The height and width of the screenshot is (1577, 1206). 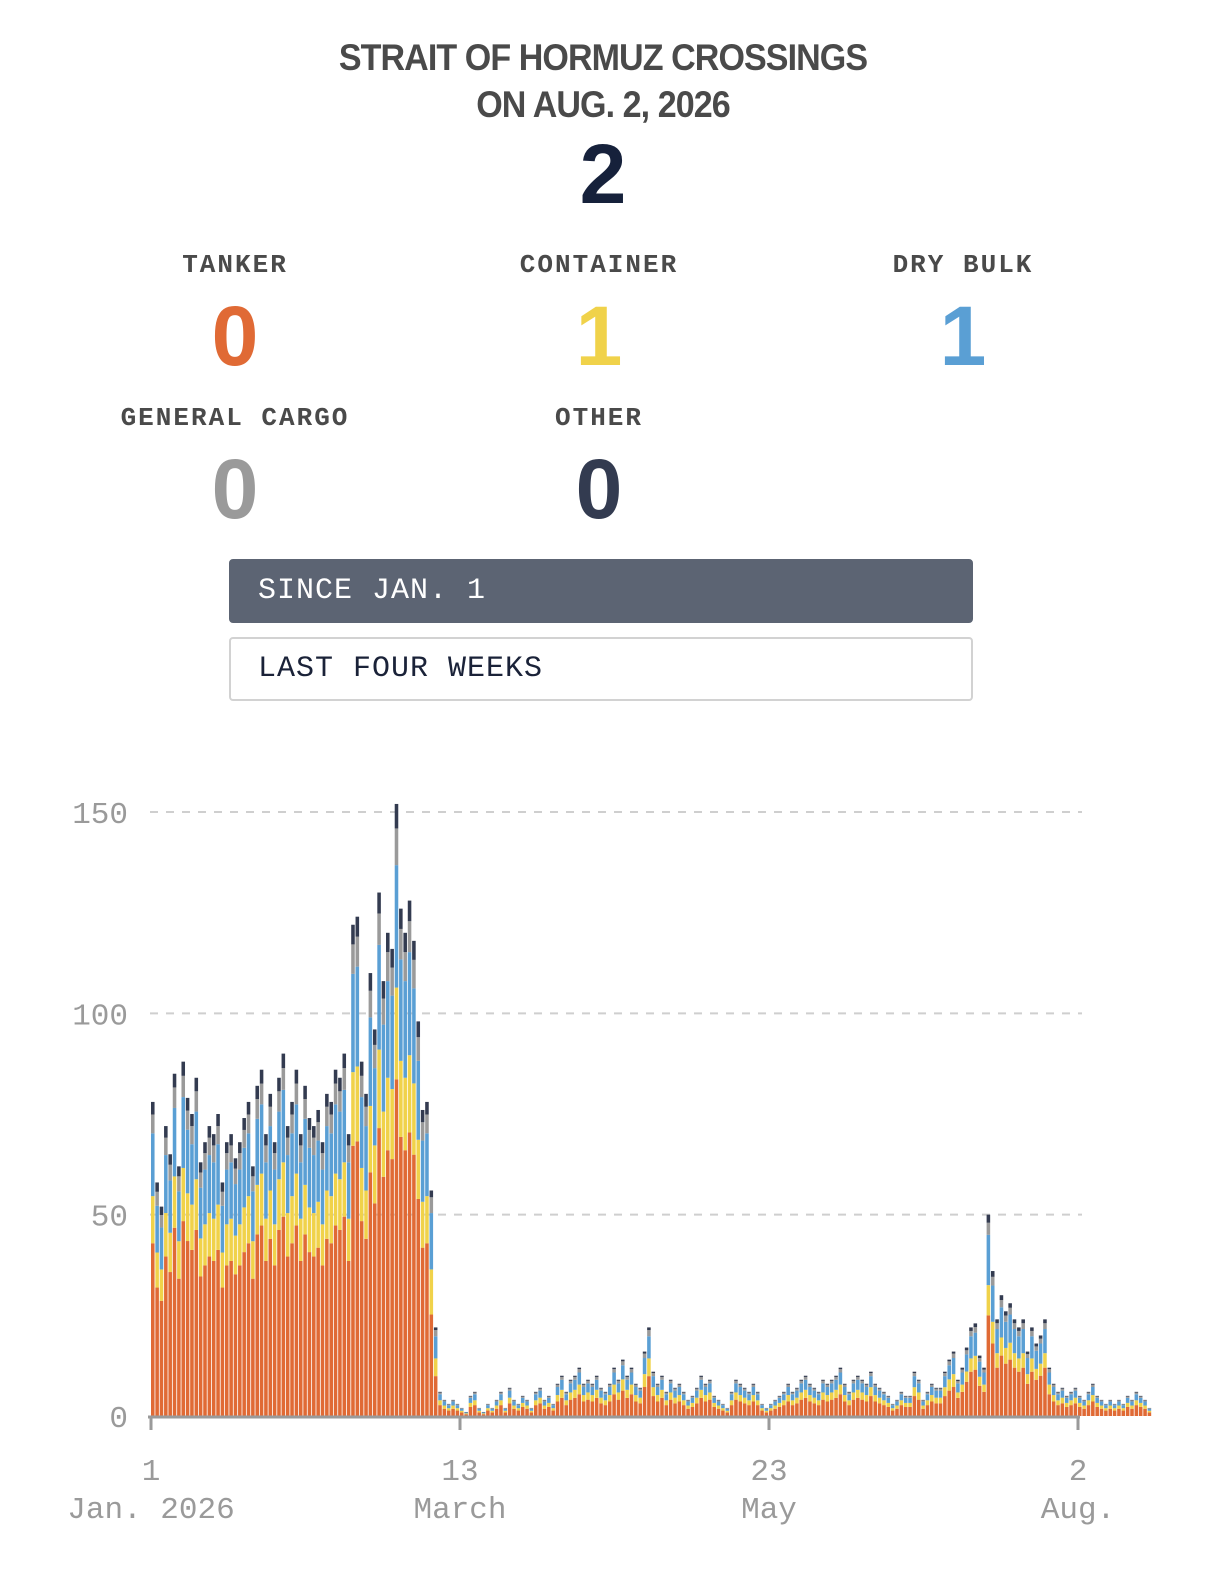 What do you see at coordinates (599, 489) in the screenshot?
I see `category-value: 0` at bounding box center [599, 489].